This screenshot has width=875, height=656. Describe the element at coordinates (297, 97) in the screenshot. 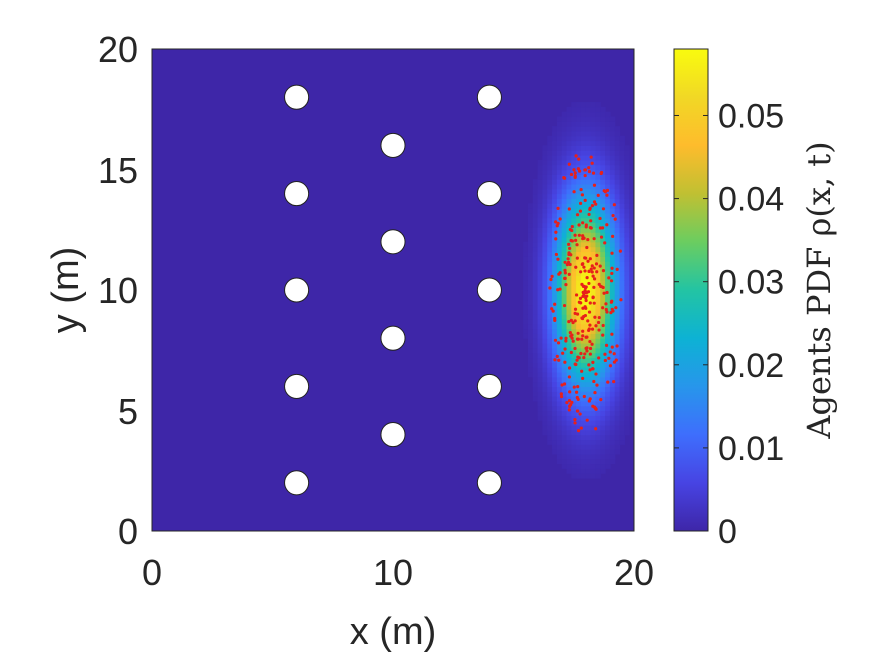

I see `obstacle-marker` at that location.